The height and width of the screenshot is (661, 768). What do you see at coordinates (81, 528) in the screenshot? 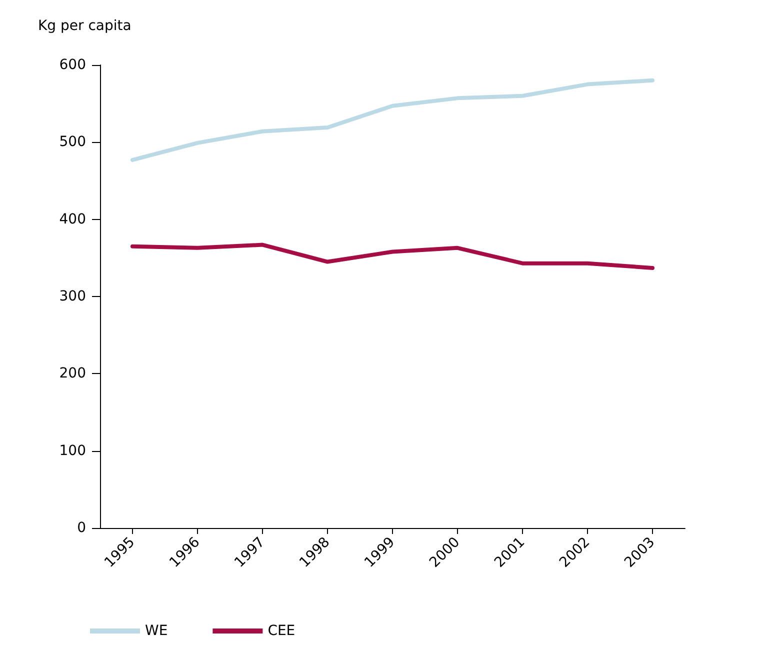
I see `y-tick-label: 0` at bounding box center [81, 528].